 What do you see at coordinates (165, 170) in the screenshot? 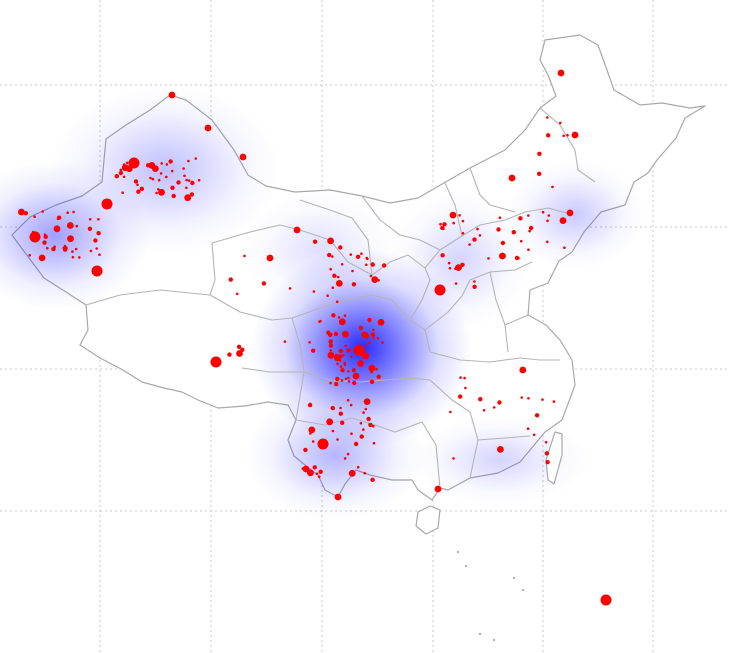
I see `heat-cluster-xinjiang-north` at bounding box center [165, 170].